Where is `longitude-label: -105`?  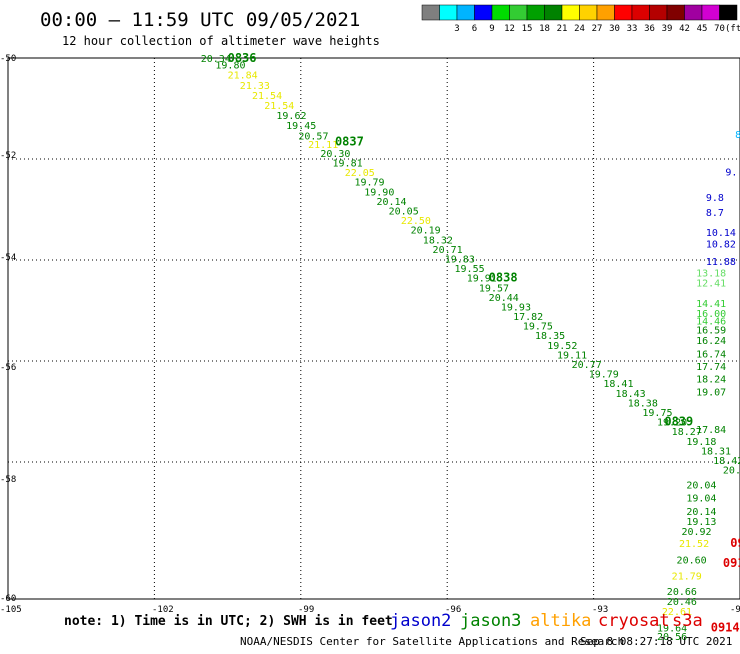
longitude-label: -105 is located at coordinates (11, 610).